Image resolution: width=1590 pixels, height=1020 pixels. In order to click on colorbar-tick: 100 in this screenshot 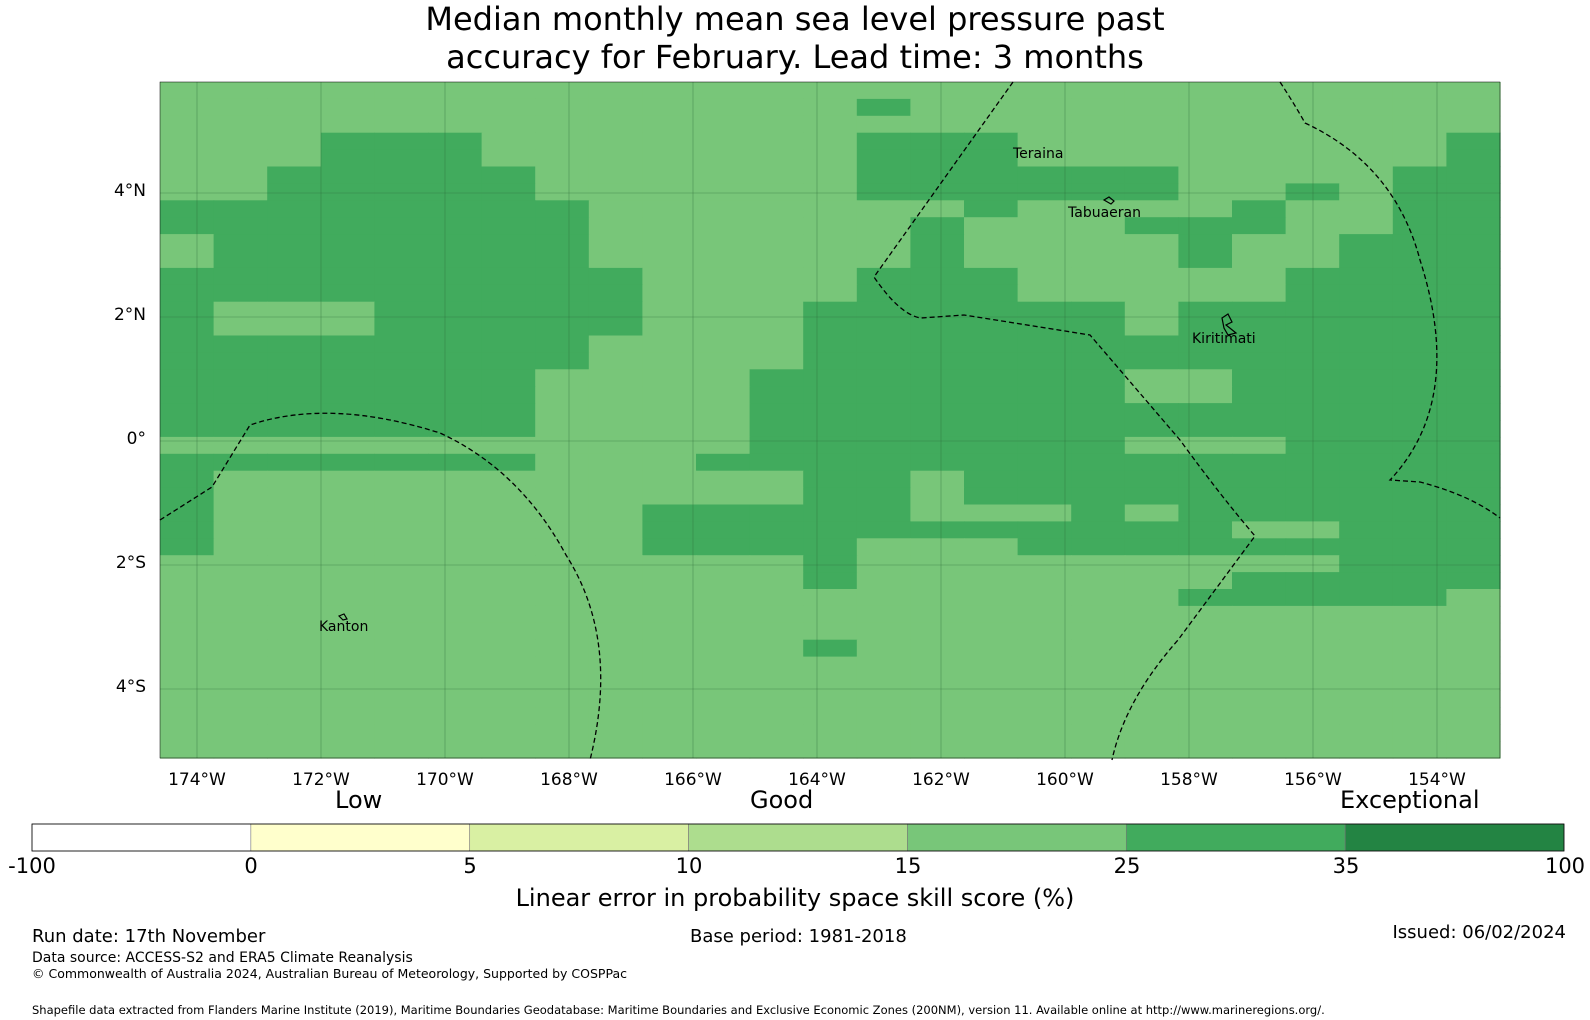, I will do `click(1565, 866)`.